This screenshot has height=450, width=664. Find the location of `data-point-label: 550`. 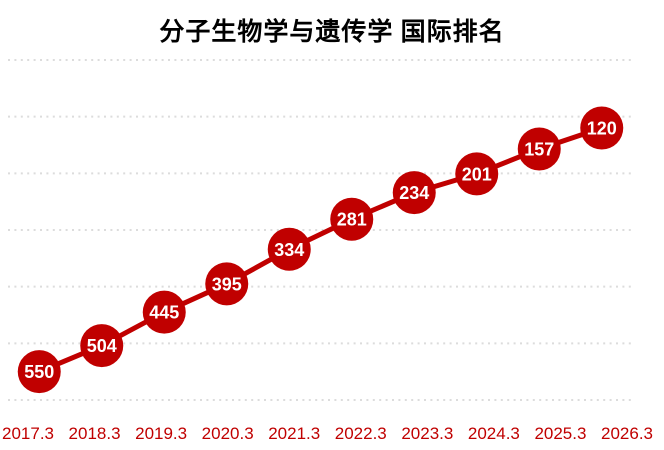

data-point-label: 550 is located at coordinates (39, 372).